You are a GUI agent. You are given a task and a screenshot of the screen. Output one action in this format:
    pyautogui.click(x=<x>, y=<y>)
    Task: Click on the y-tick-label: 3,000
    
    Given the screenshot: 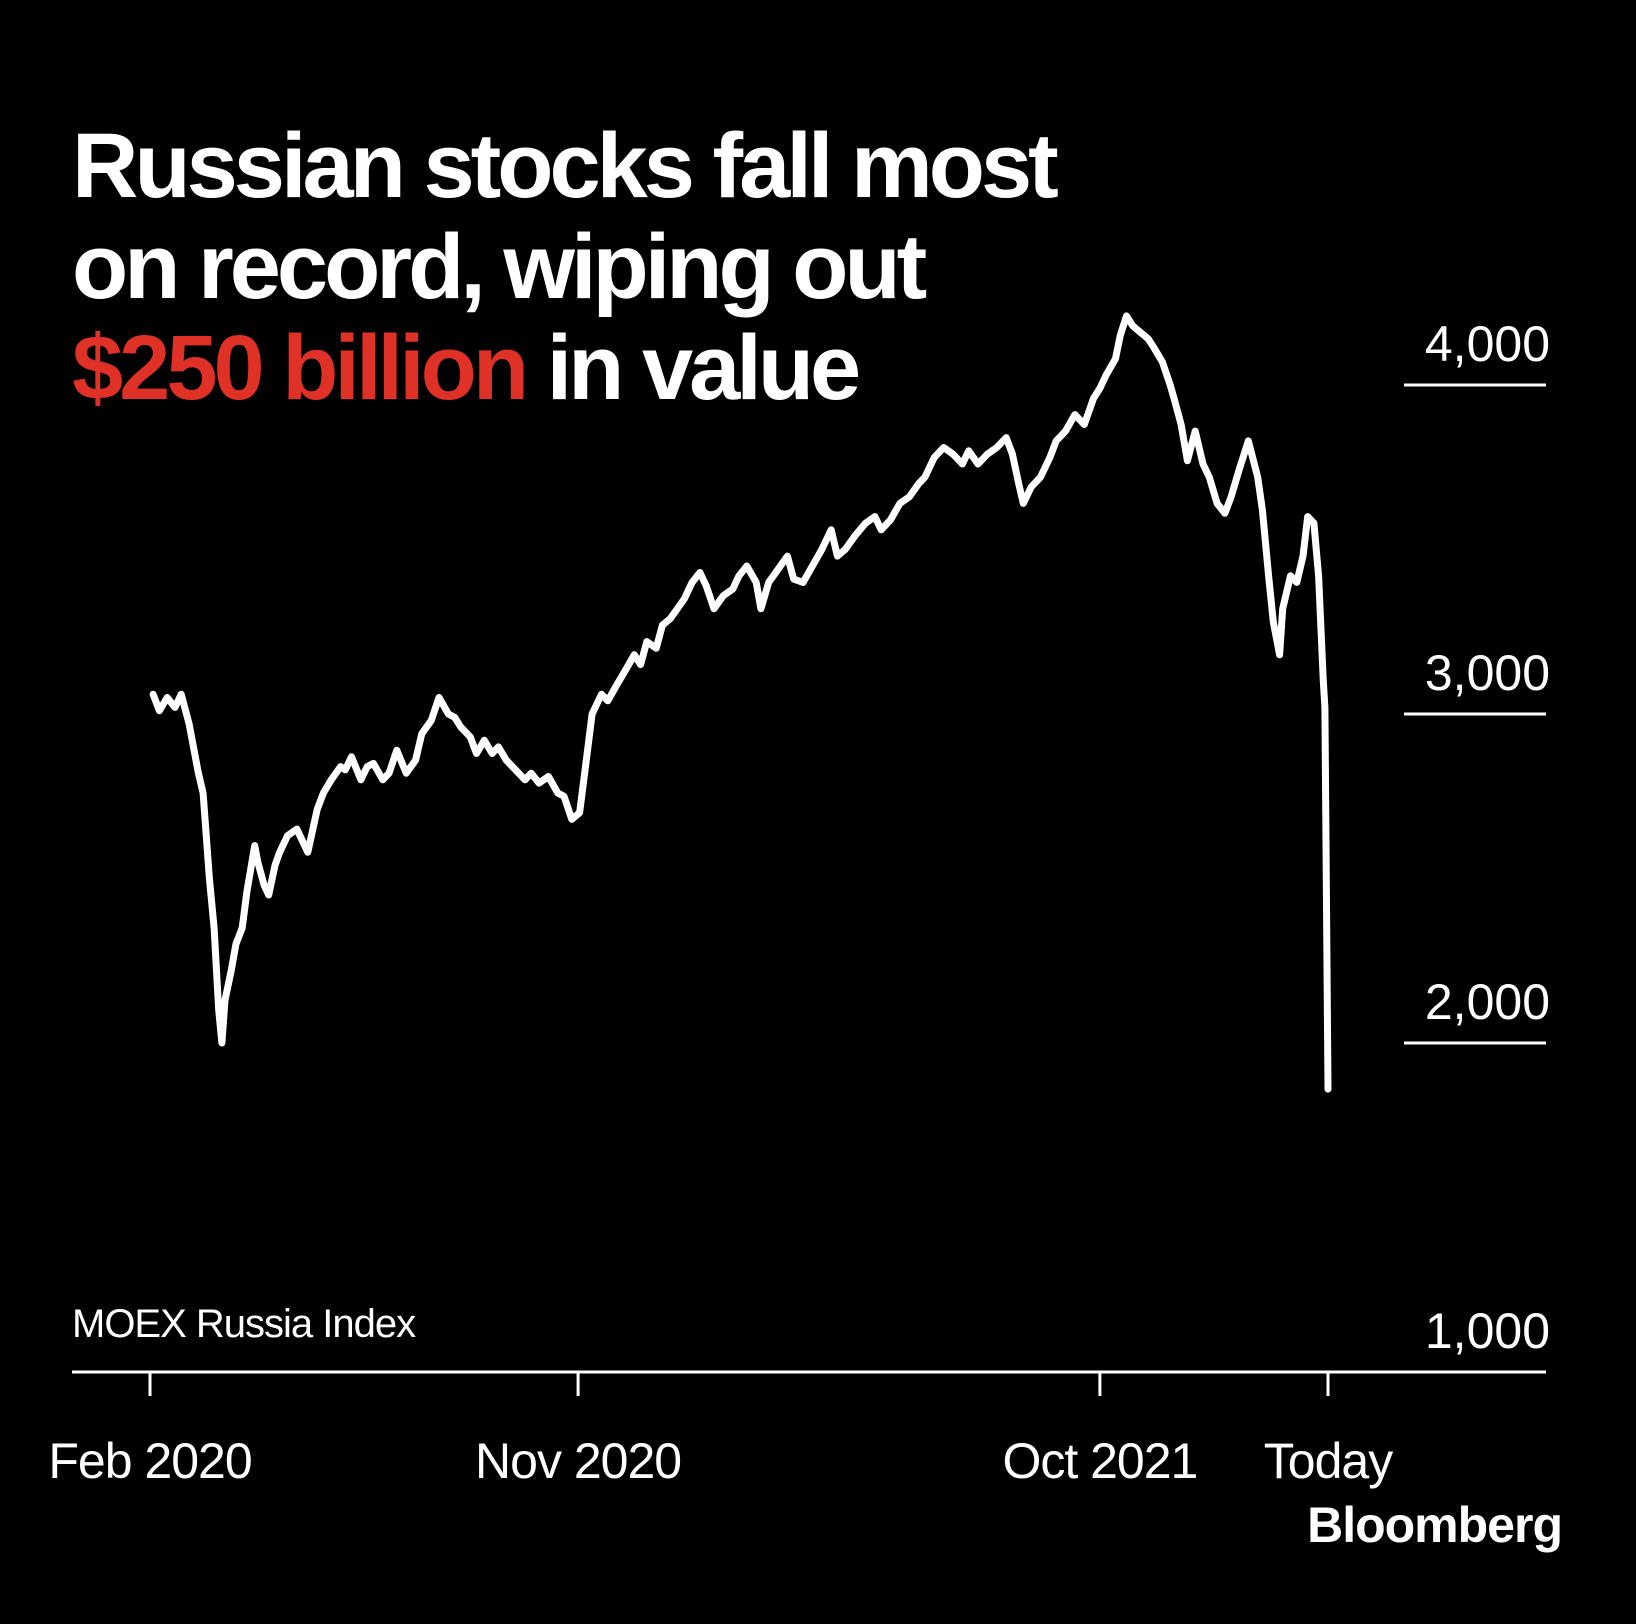 What is the action you would take?
    pyautogui.click(x=1487, y=673)
    